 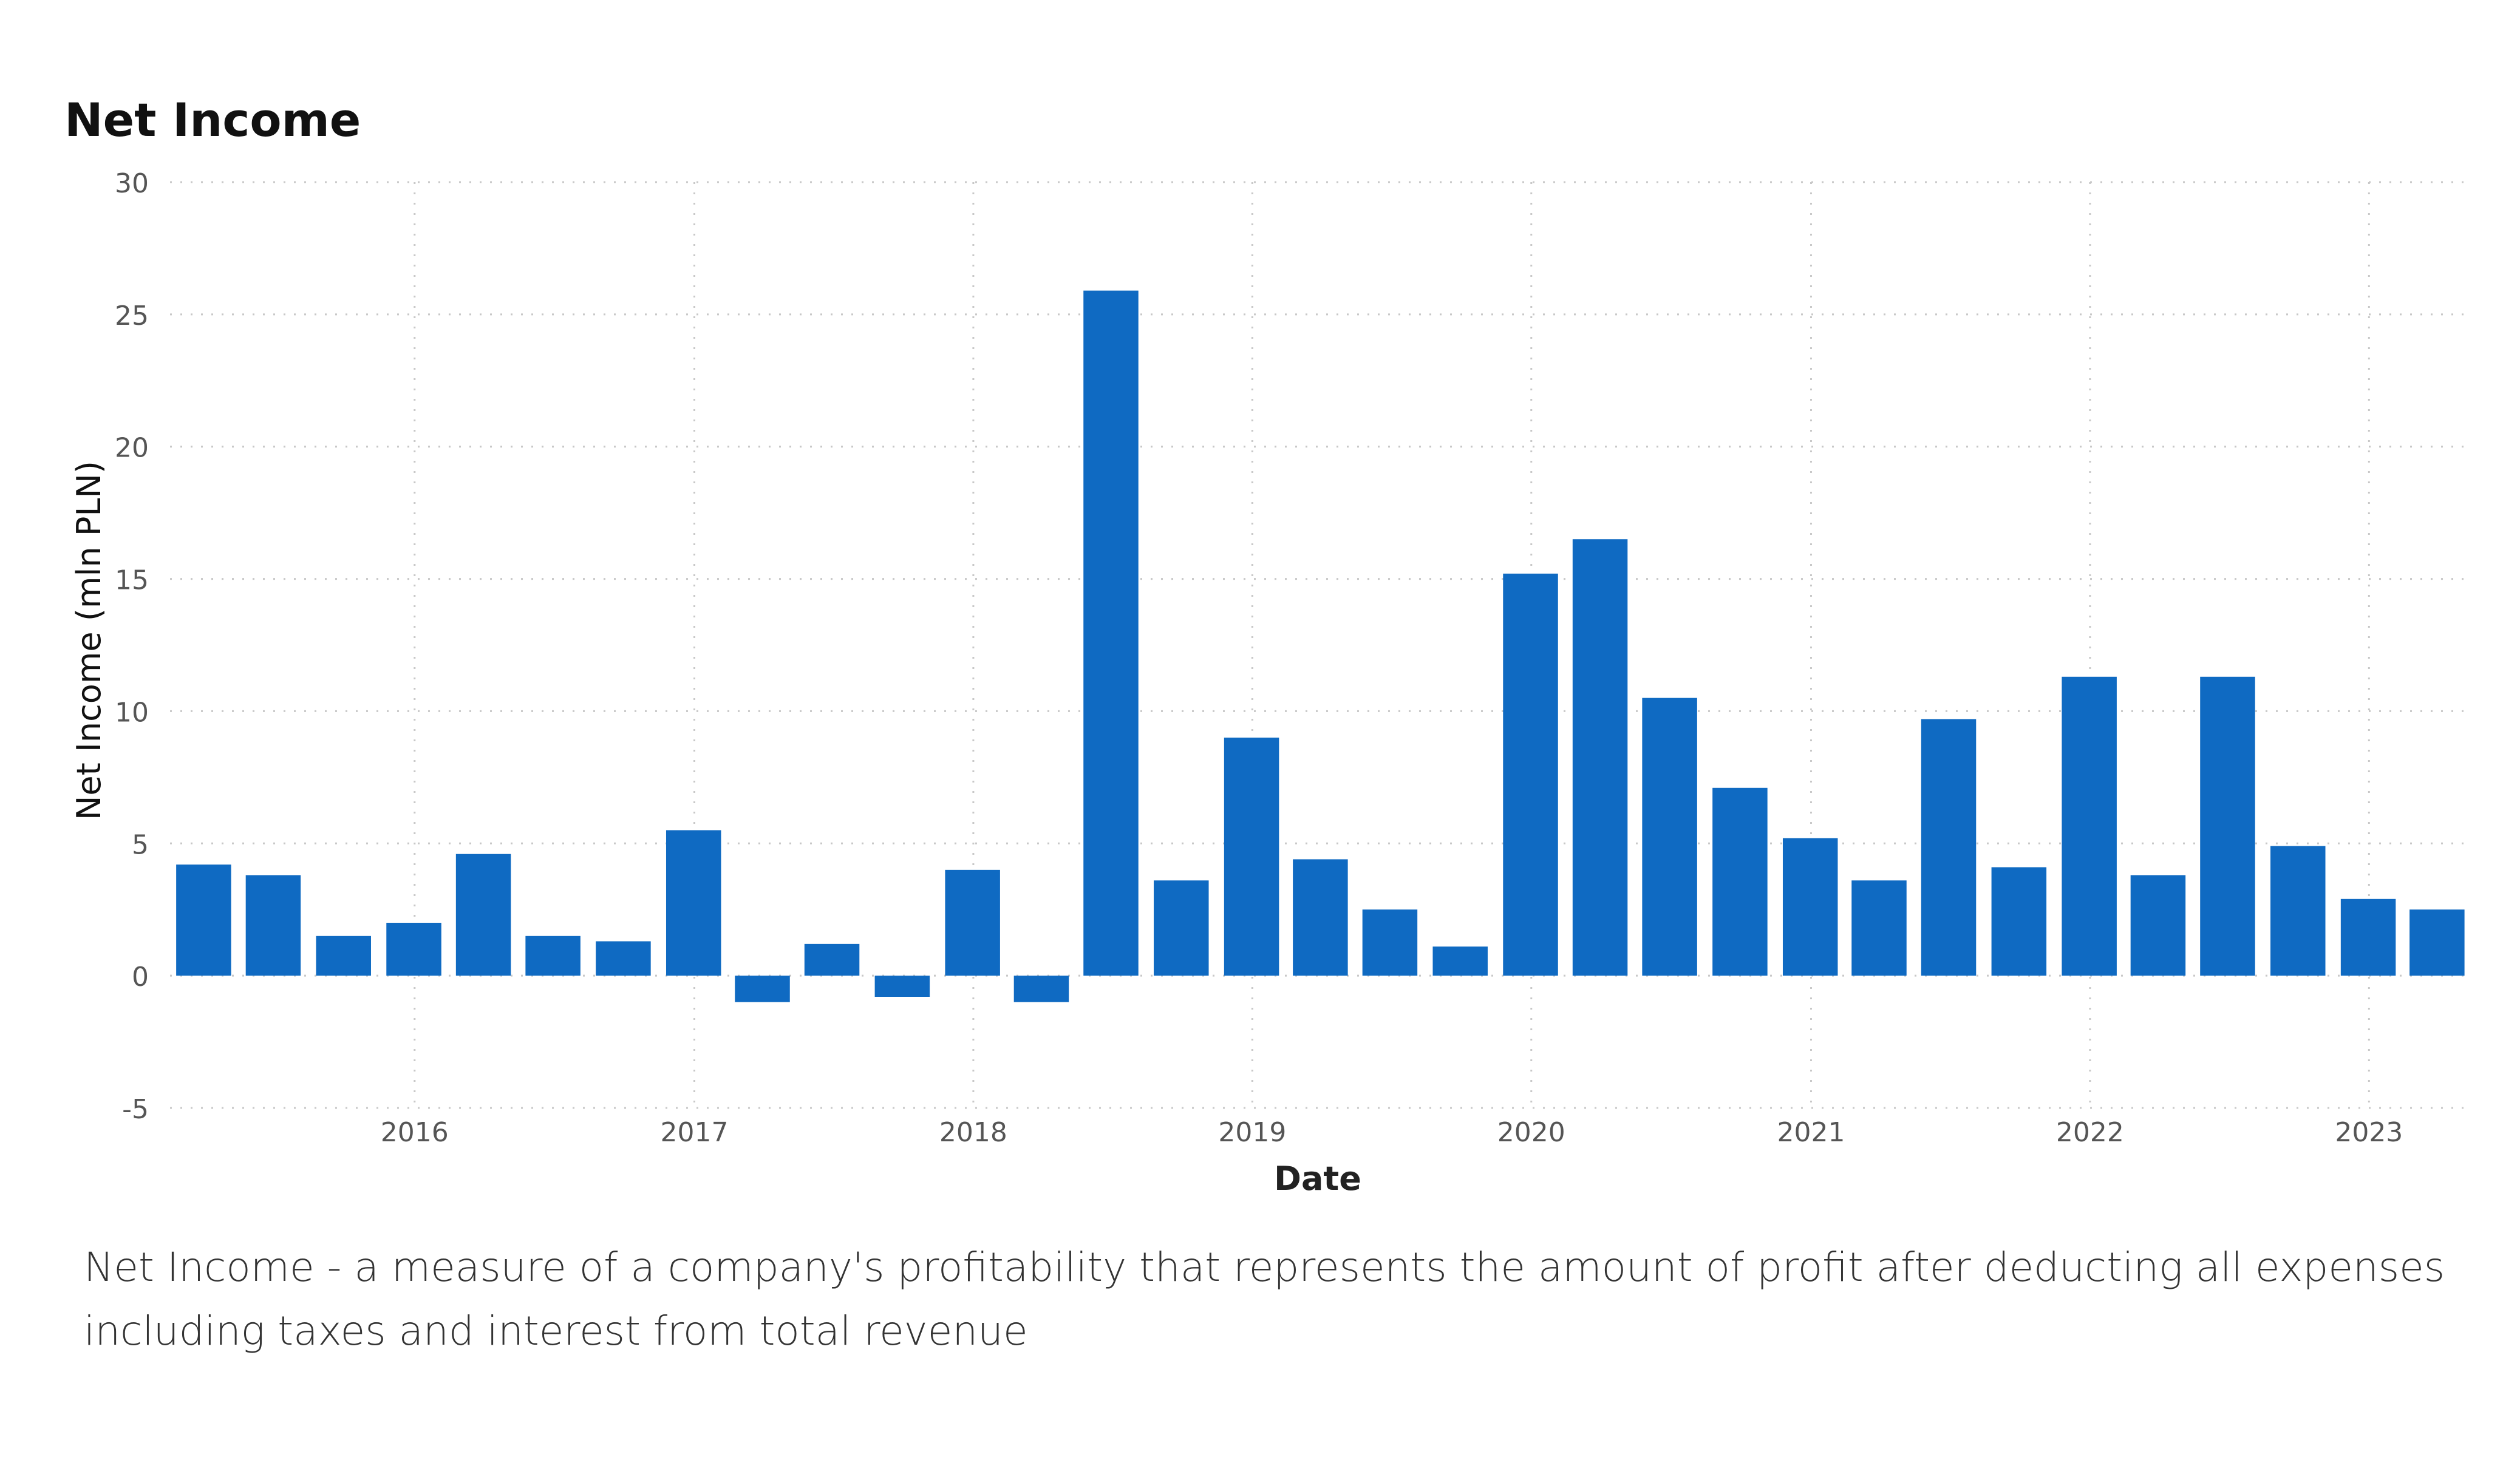 I want to click on y-axis-label: Net Income (mln PLN), so click(x=89, y=640).